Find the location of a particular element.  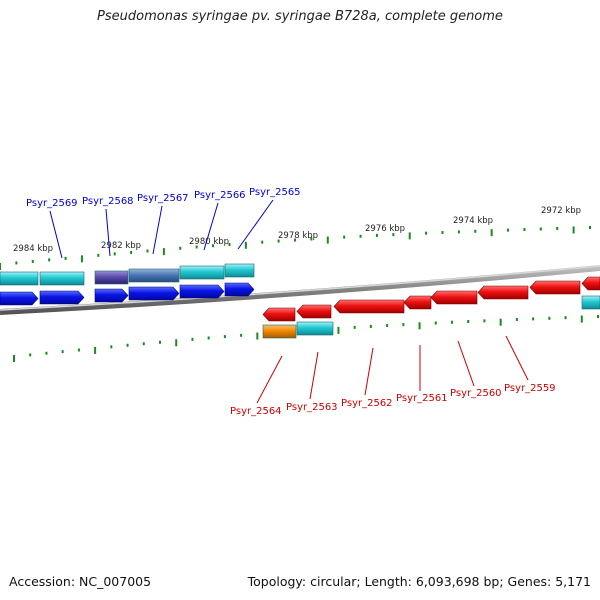

reverse-gene-label: Psyr_2559 is located at coordinates (530, 388).